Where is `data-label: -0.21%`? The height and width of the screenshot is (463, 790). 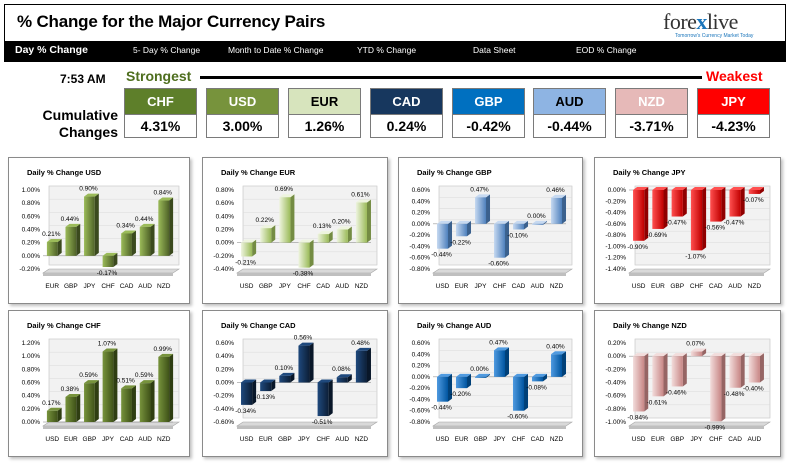 data-label: -0.21% is located at coordinates (245, 262).